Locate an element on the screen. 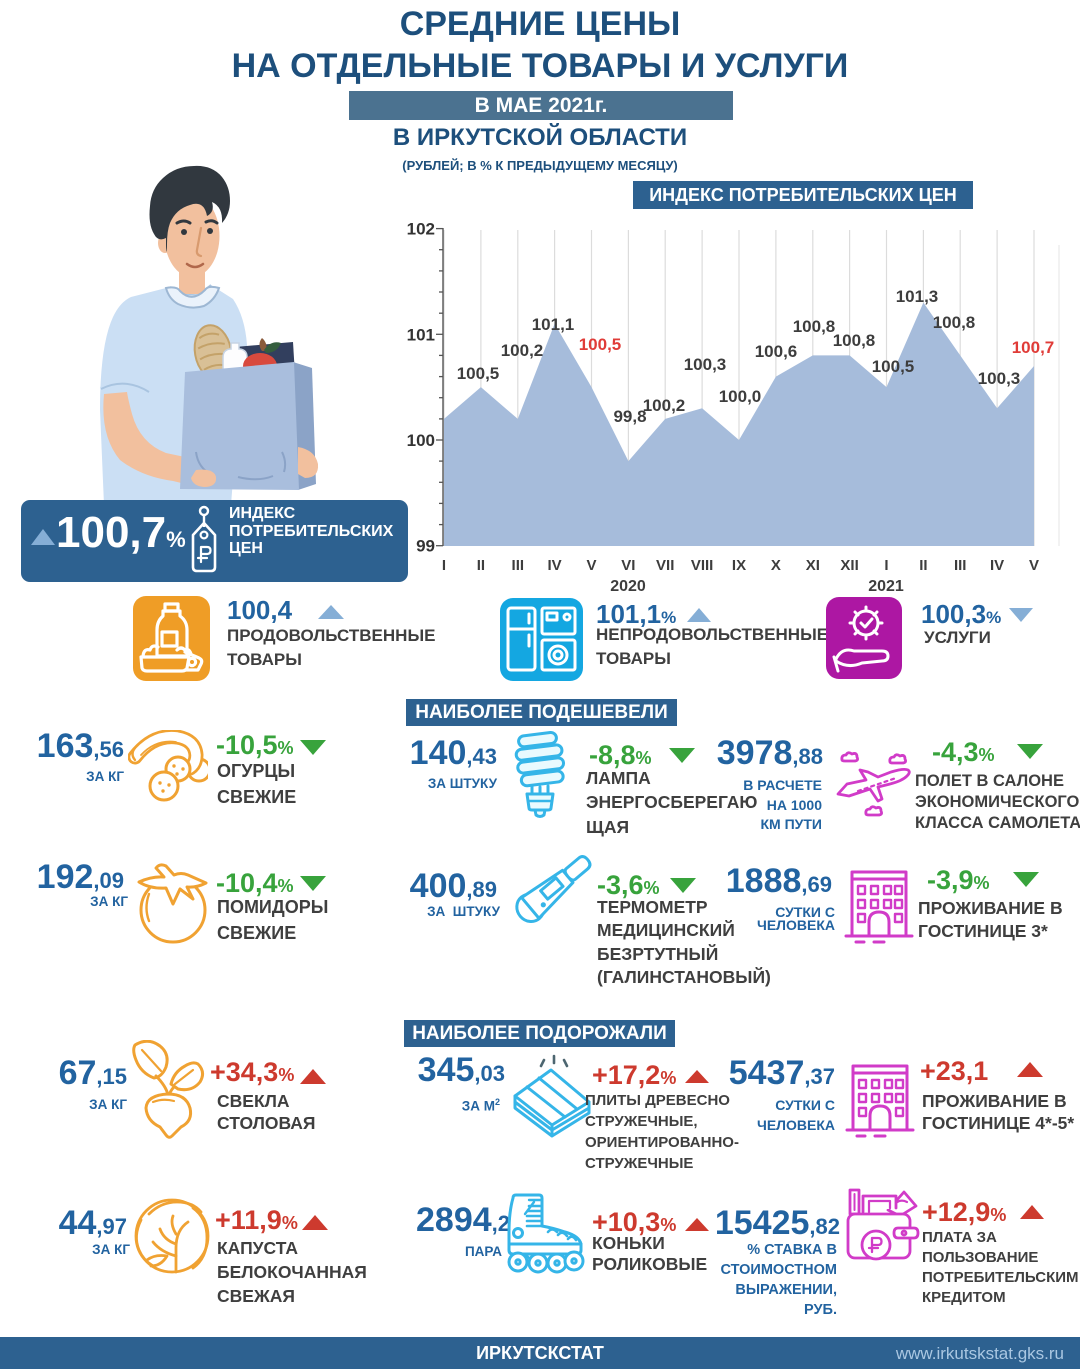 The height and width of the screenshot is (1369, 1080). svg-text: 100,0 is located at coordinates (740, 396).